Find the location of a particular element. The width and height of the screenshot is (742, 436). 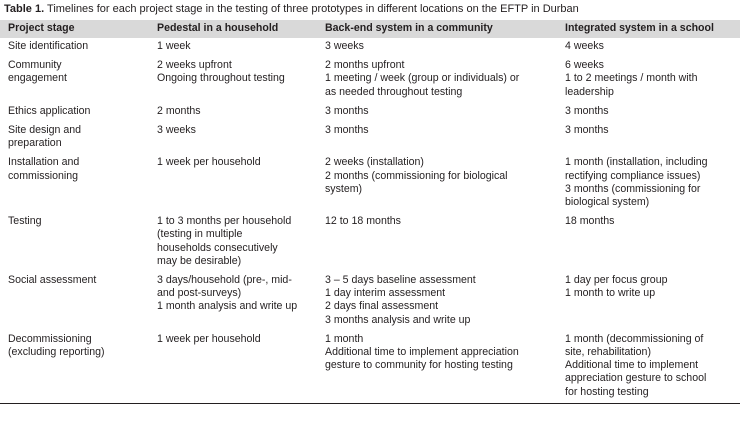

header-cell-back-end: Back-end system in a community is located at coordinates (437, 29).